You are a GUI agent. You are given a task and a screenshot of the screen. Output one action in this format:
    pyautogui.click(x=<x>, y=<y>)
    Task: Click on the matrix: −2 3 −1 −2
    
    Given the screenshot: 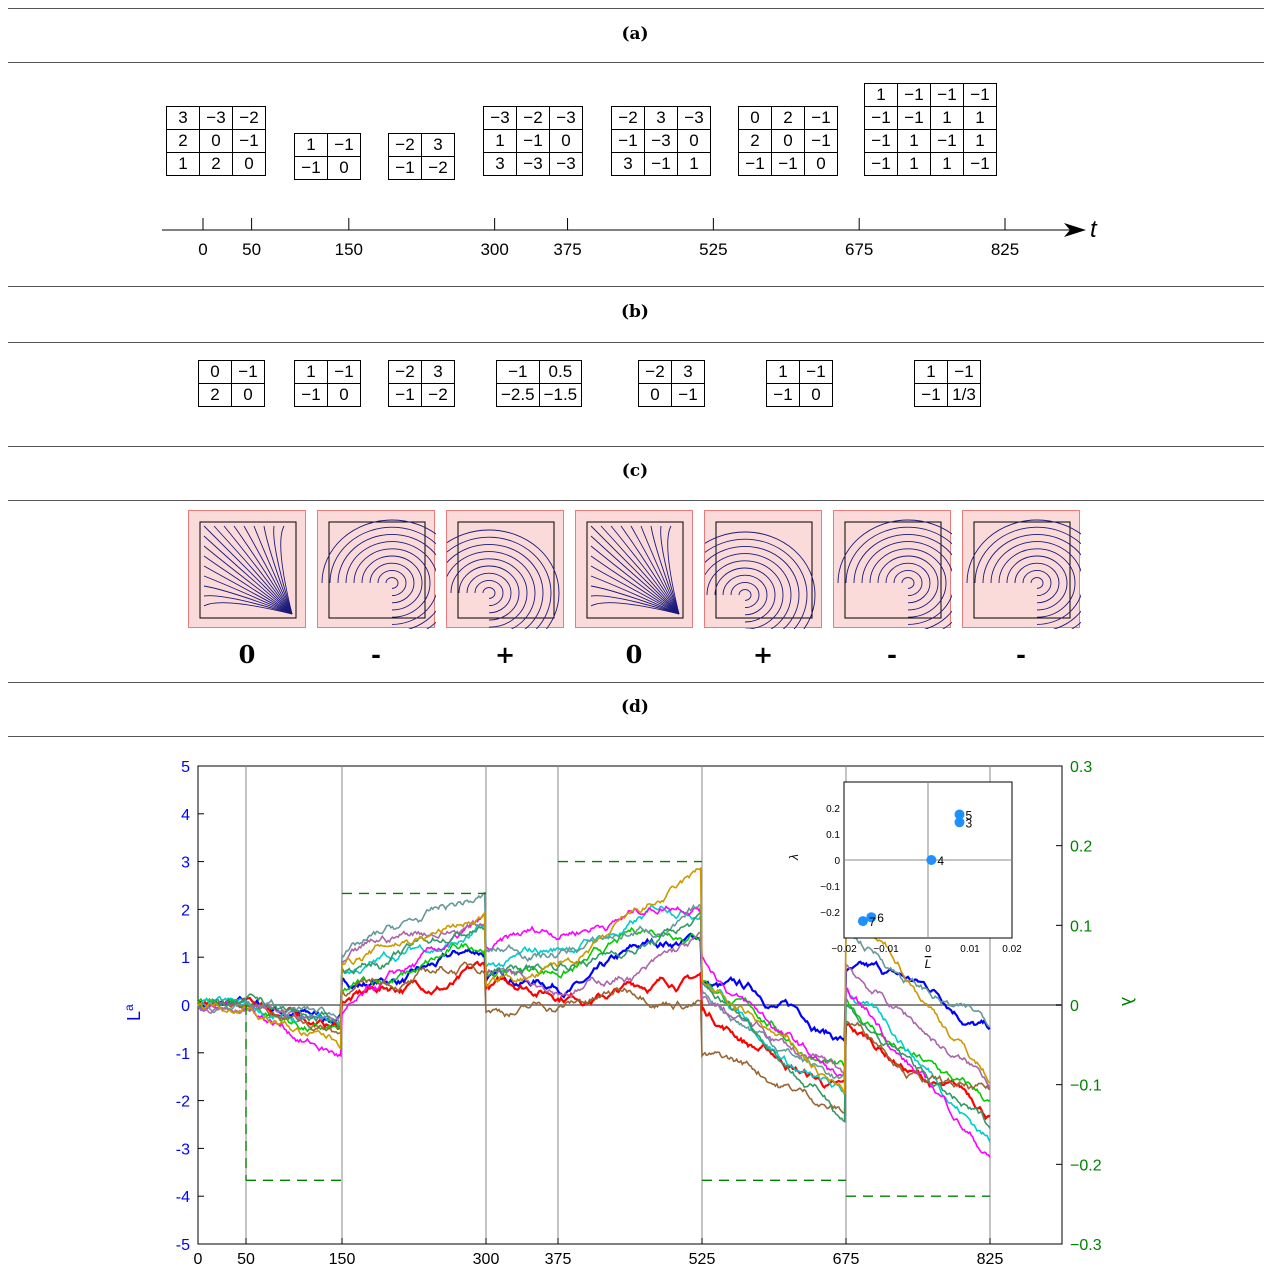 What is the action you would take?
    pyautogui.click(x=421, y=156)
    